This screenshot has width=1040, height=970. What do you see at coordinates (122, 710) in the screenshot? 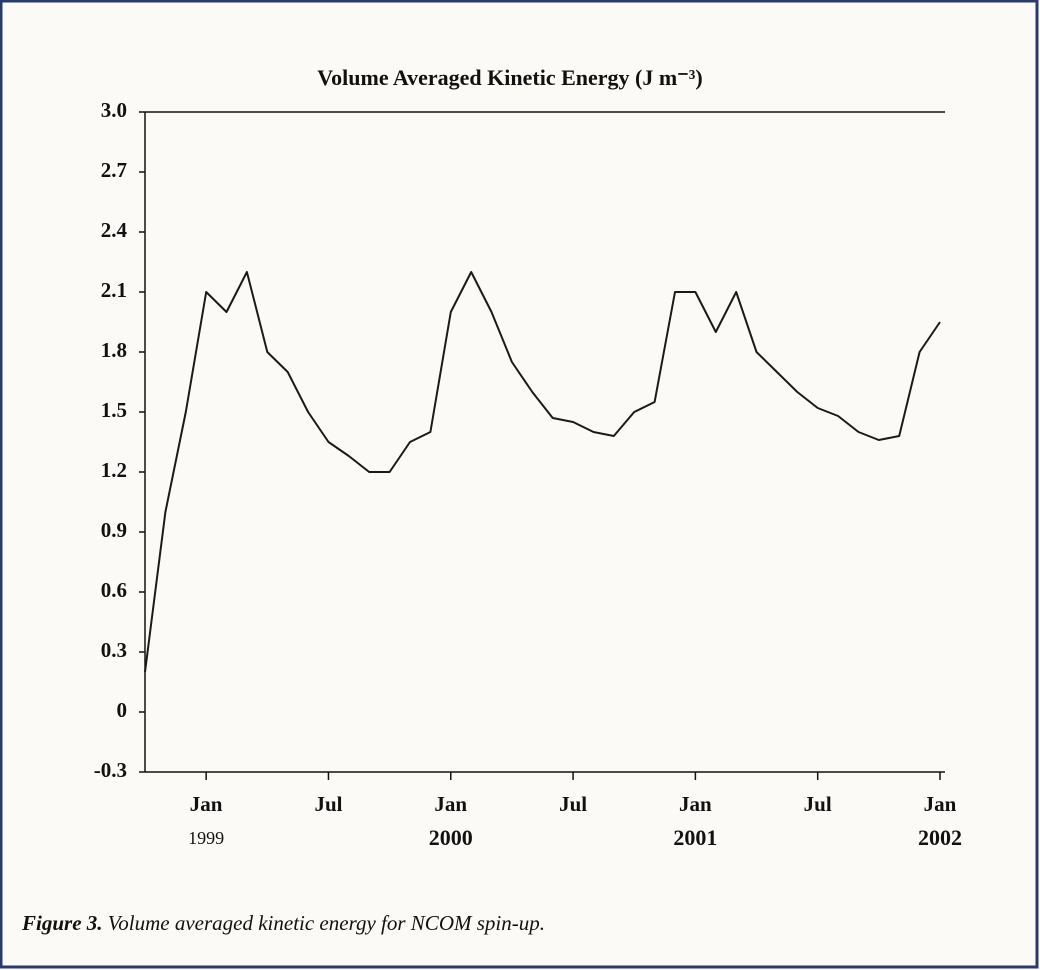
I see `y-tick-label: 0` at bounding box center [122, 710].